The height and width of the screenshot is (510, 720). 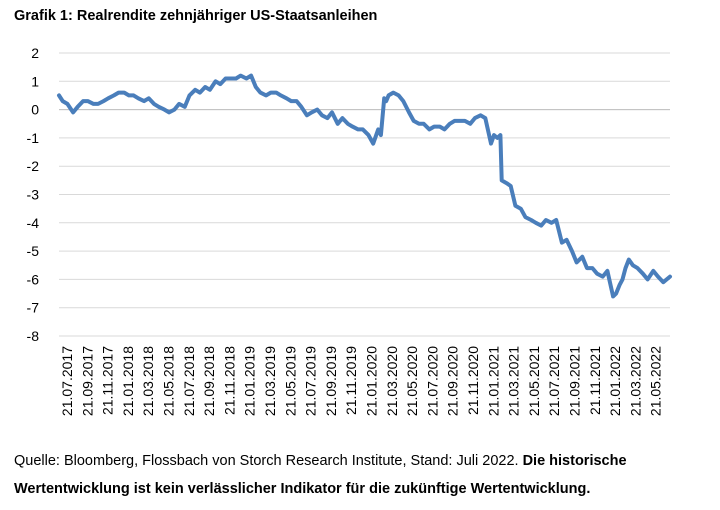 What do you see at coordinates (33, 166) in the screenshot?
I see `y-tick-label: -2` at bounding box center [33, 166].